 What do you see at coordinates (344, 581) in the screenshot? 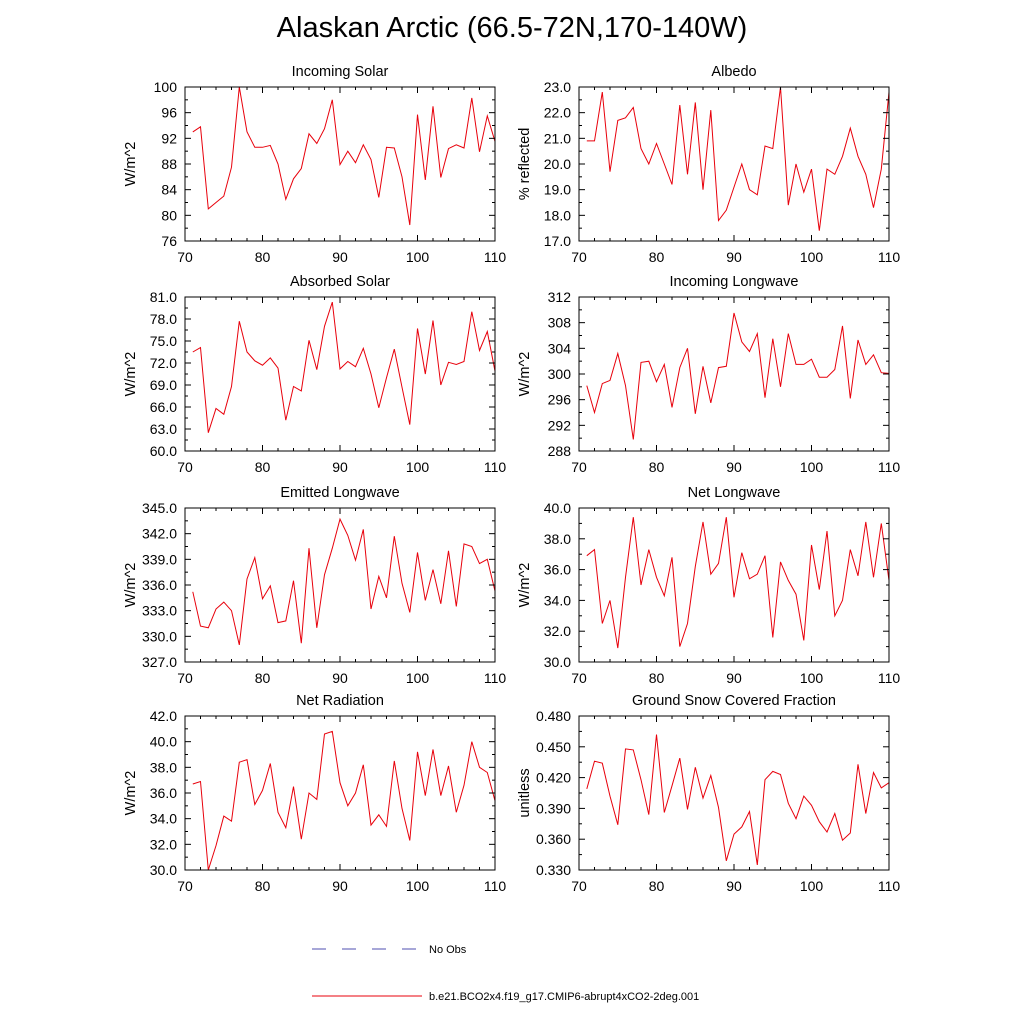
I see `series-line-emitted-longwave` at bounding box center [344, 581].